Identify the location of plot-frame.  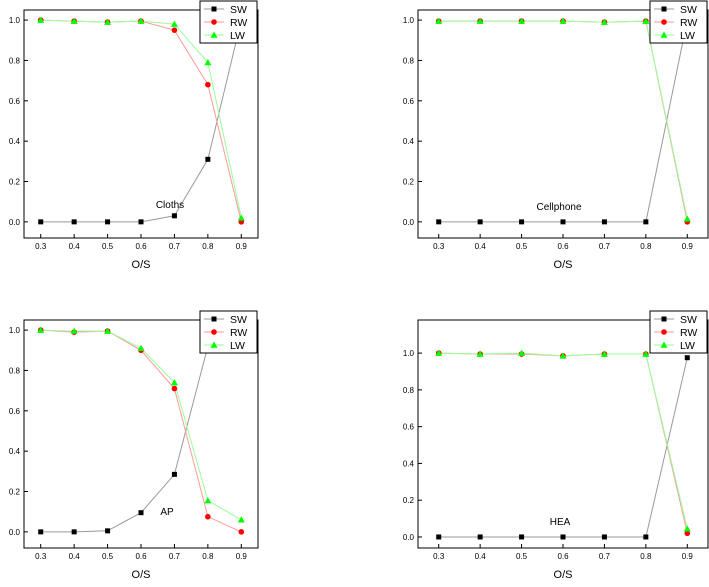
(141, 124).